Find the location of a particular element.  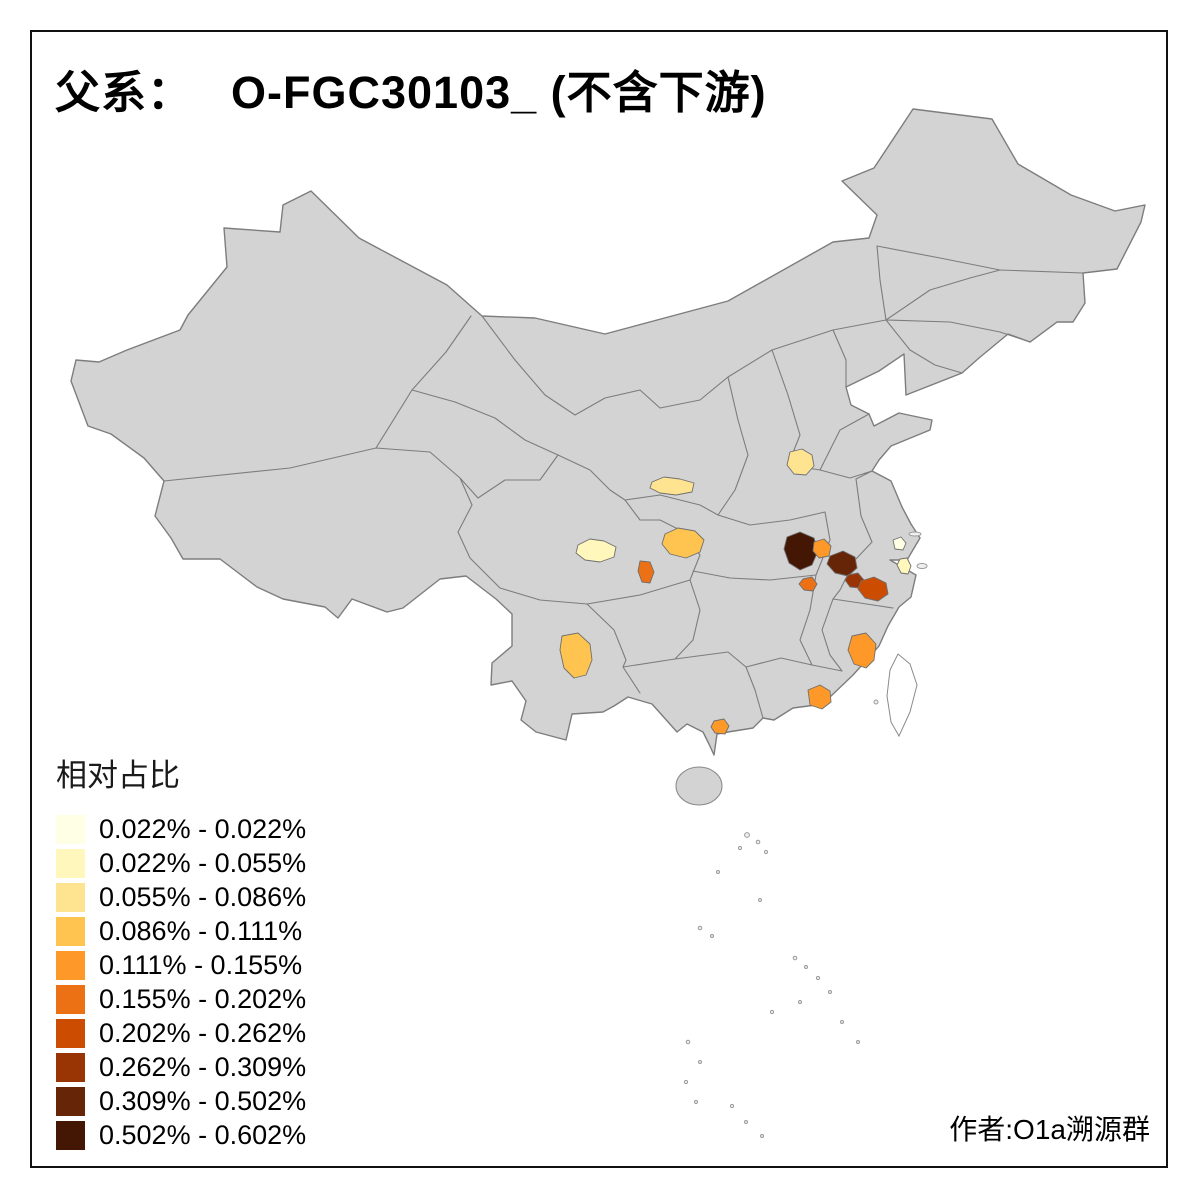

map-region-r6 is located at coordinates (576, 655).